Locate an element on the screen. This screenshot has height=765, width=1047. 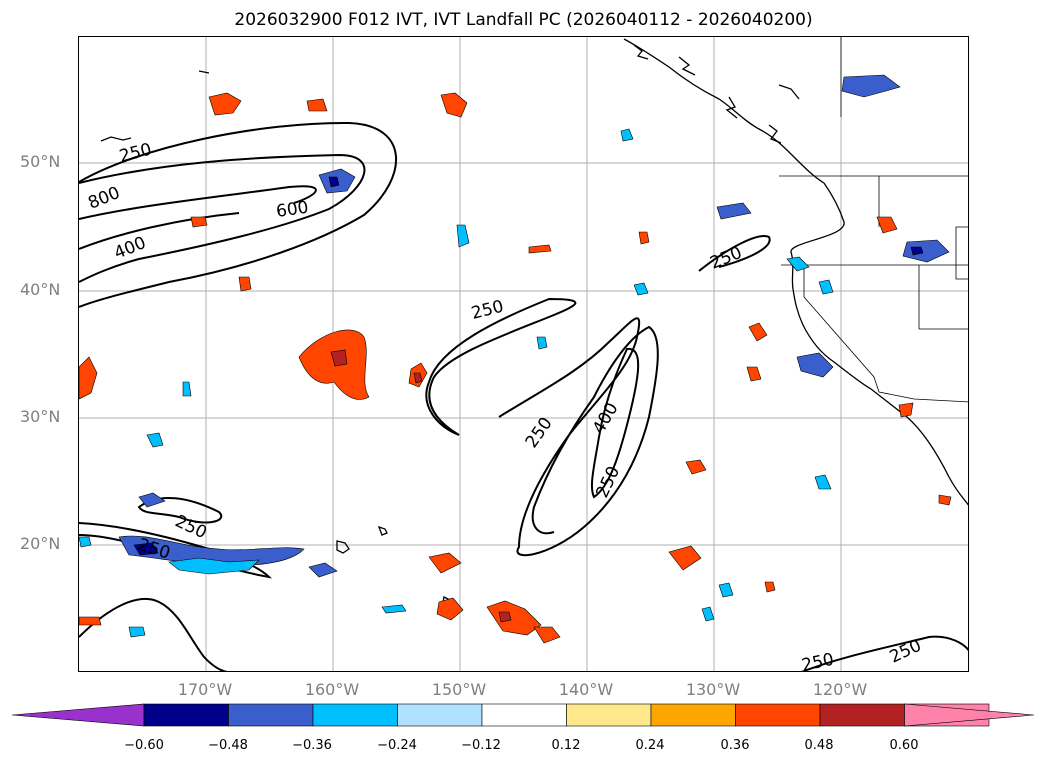
lon-label-130w: 130°W is located at coordinates (713, 689).